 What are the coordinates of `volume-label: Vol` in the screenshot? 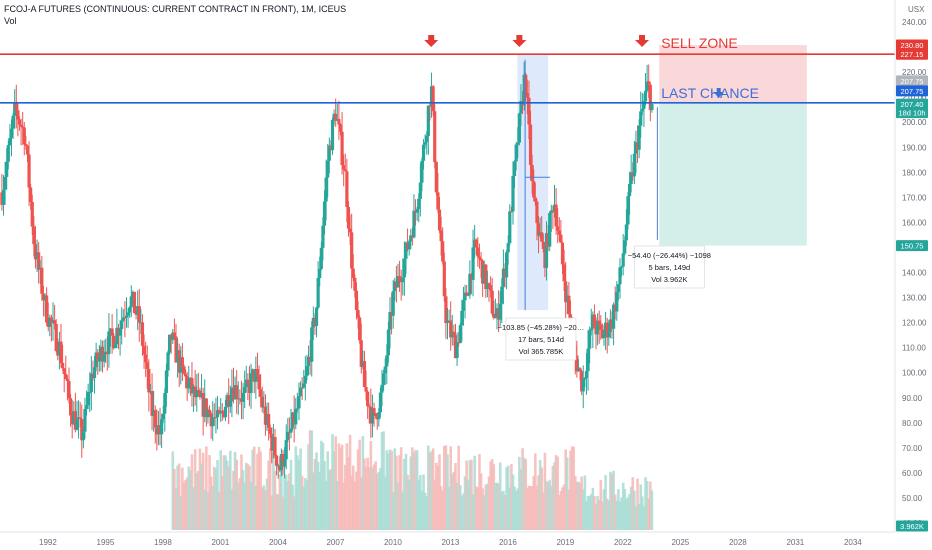 It's located at (10, 21).